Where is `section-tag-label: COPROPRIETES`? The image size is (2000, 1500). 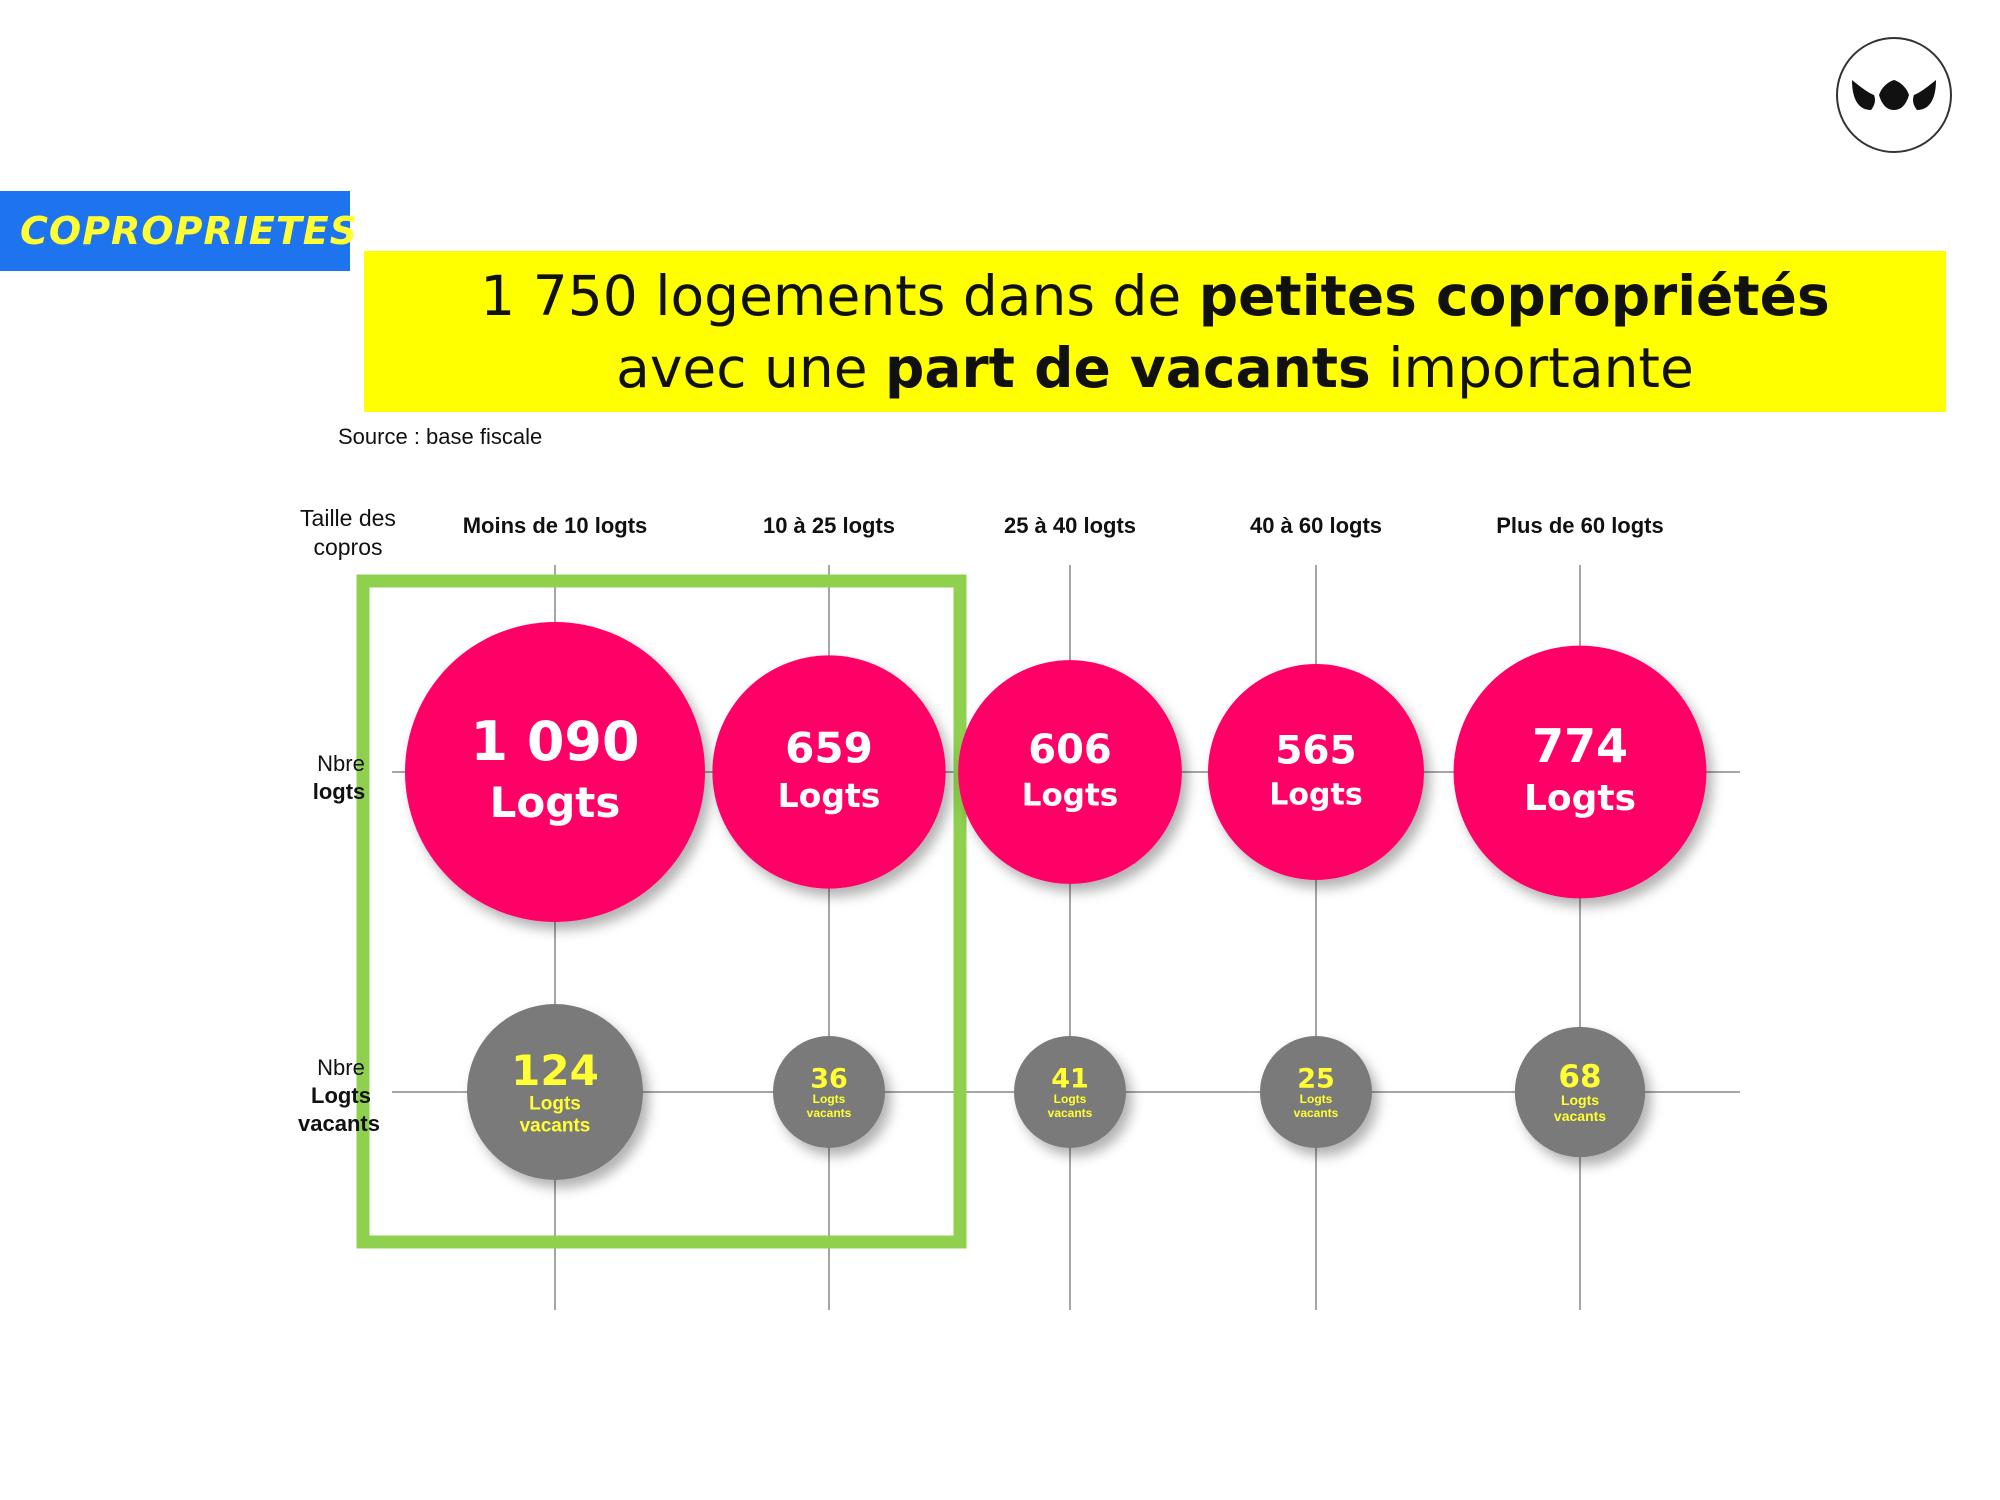
section-tag-label: COPROPRIETES is located at coordinates (189, 231).